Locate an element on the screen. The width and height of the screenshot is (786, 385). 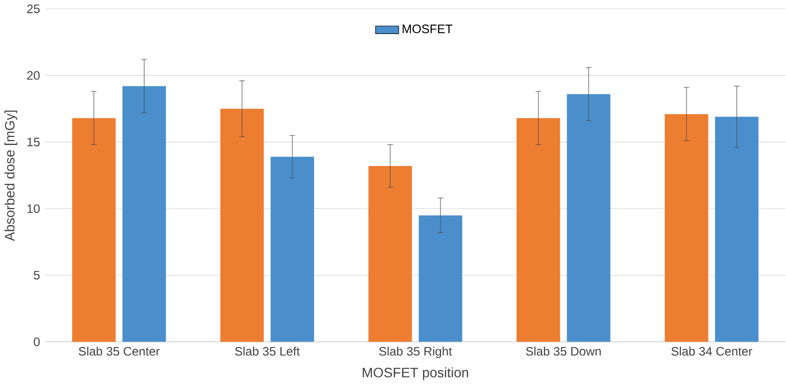
x-tick-label: Slab 35 Left is located at coordinates (267, 351).